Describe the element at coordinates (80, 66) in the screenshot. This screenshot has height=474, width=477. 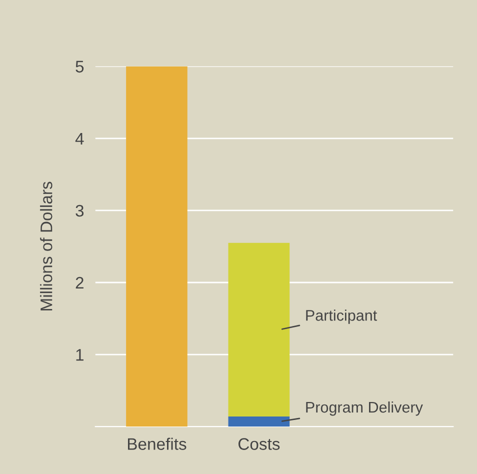
I see `y-tick-label: 5` at that location.